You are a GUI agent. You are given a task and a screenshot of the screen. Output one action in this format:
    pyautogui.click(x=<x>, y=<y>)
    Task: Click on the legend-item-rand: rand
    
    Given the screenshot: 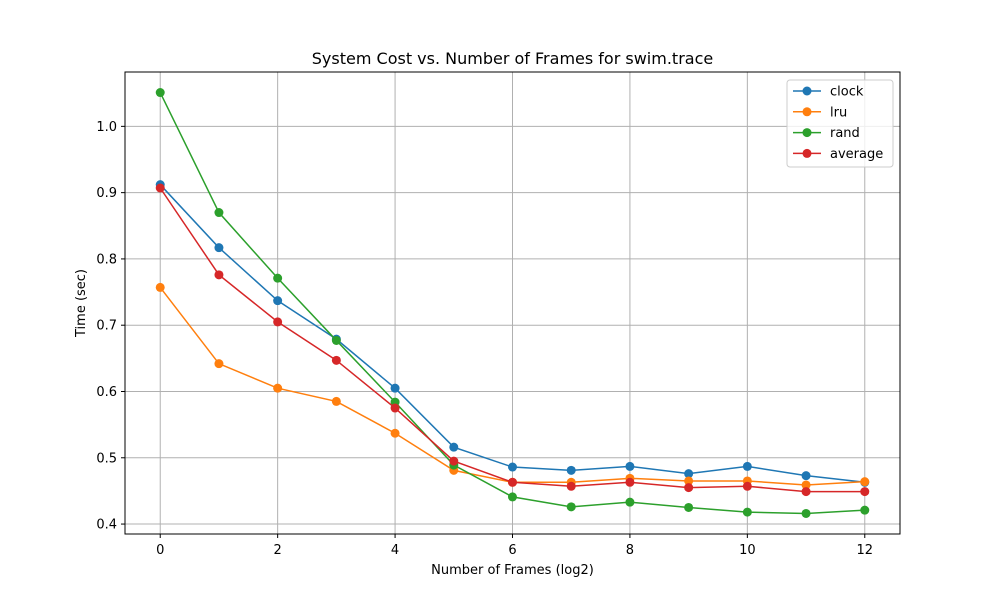 What is the action you would take?
    pyautogui.click(x=826, y=133)
    